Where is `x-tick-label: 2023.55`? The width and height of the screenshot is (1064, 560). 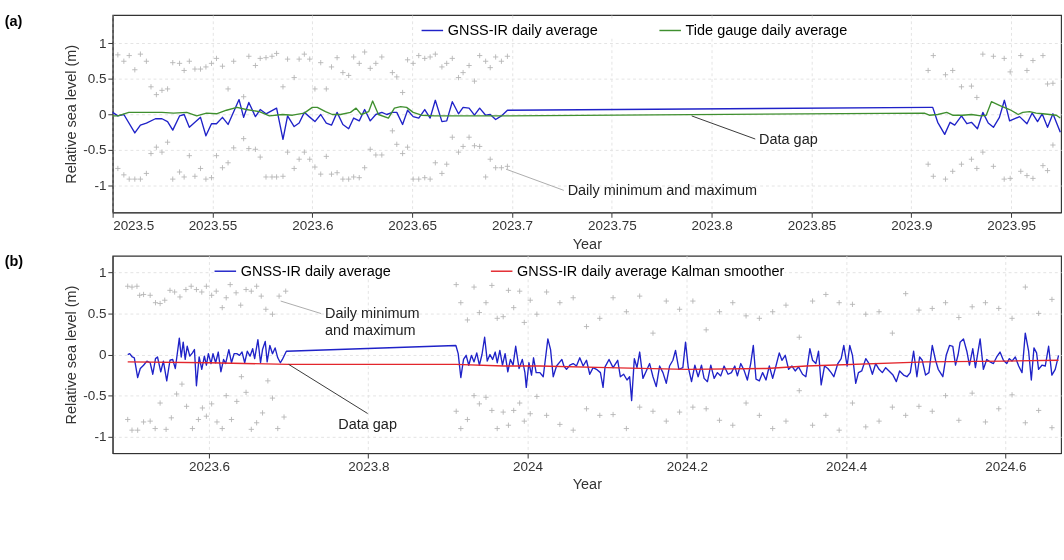 x-tick-label: 2023.55 is located at coordinates (213, 226).